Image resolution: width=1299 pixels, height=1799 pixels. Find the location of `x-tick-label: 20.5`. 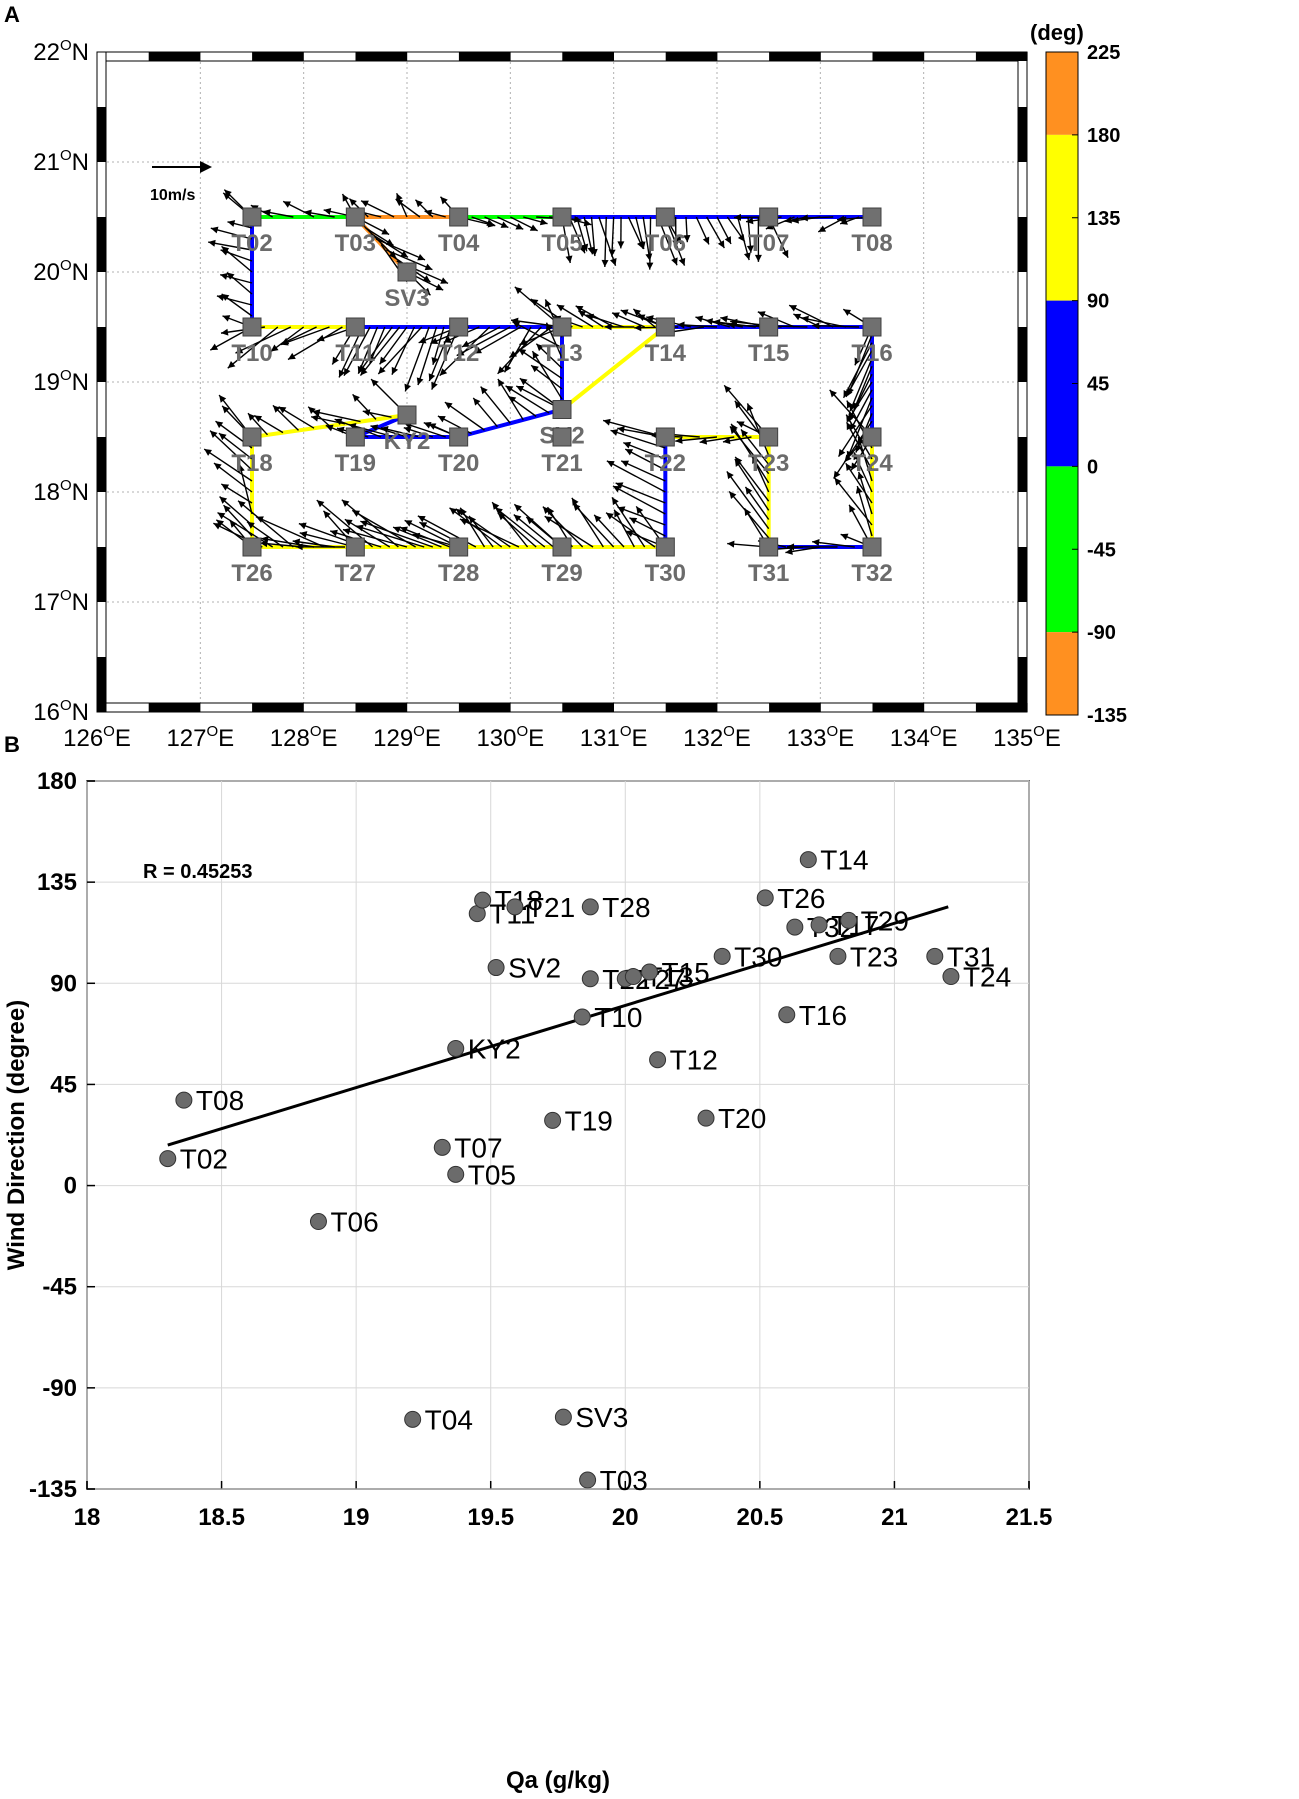

x-tick-label: 20.5 is located at coordinates (759, 1517).